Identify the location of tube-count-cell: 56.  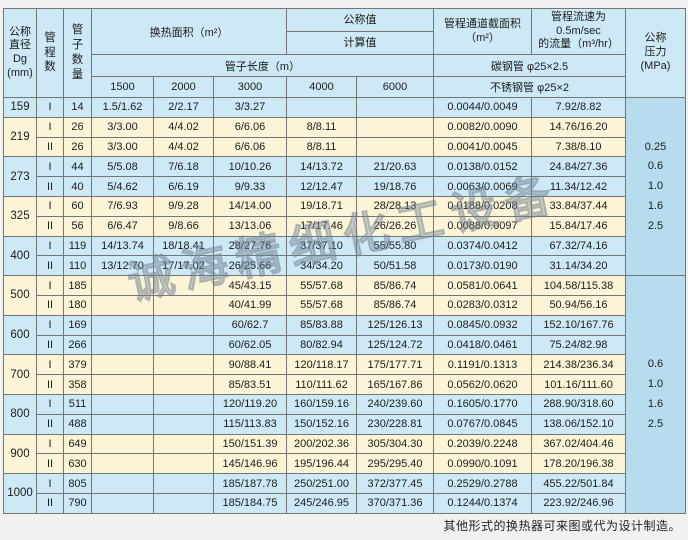
(77, 226).